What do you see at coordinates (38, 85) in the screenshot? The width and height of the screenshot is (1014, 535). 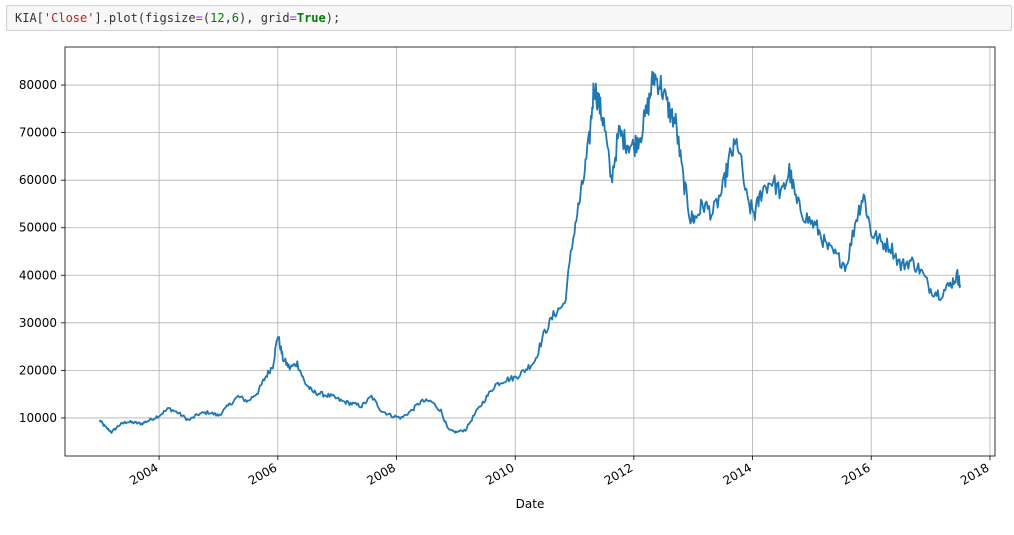 I see `y-tick-label: 80000` at bounding box center [38, 85].